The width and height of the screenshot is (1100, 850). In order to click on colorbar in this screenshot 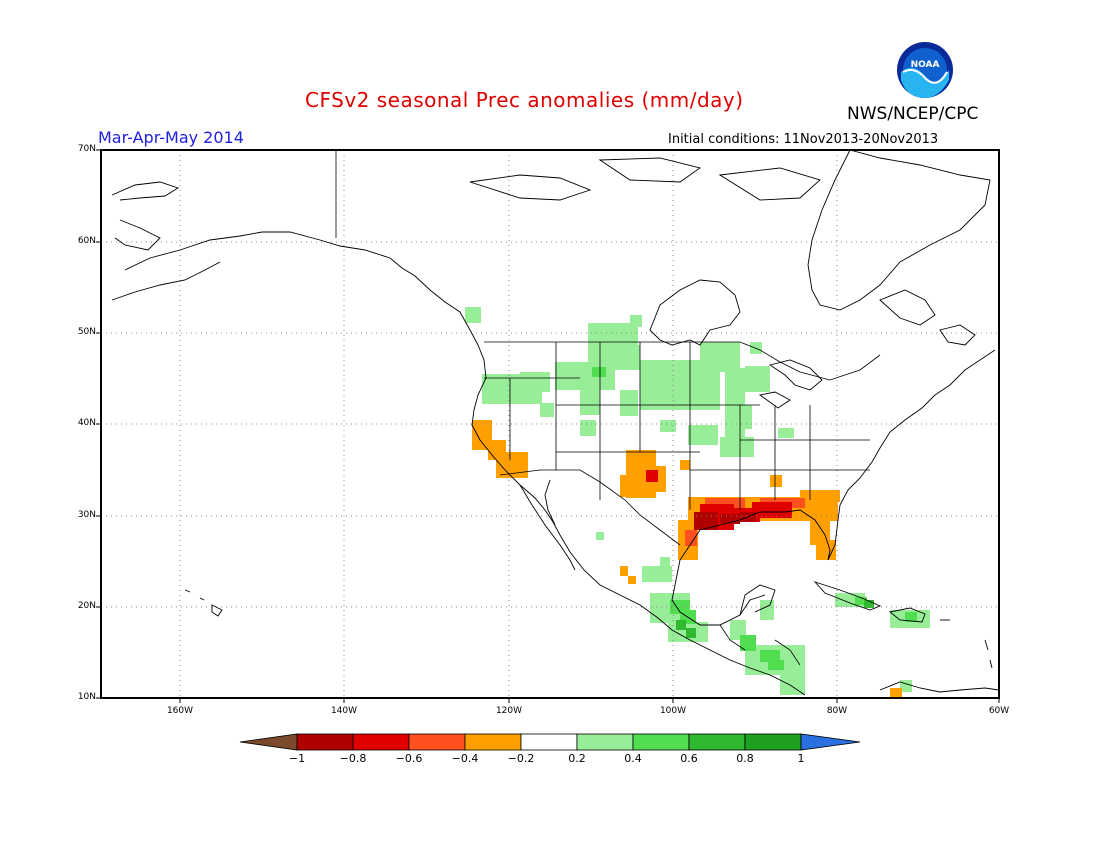, I will do `click(550, 742)`.